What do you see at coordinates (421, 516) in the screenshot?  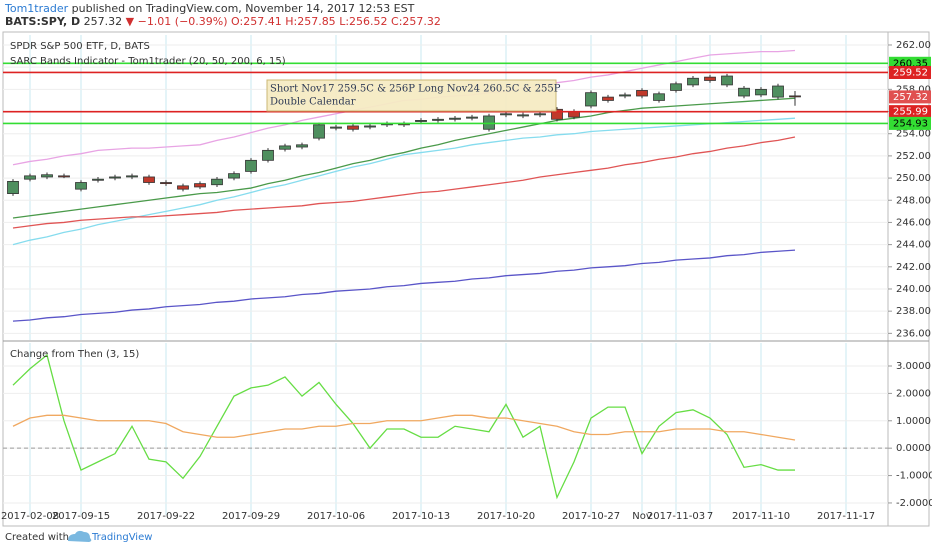 I see `x-tick-label: 2017-10-13` at bounding box center [421, 516].